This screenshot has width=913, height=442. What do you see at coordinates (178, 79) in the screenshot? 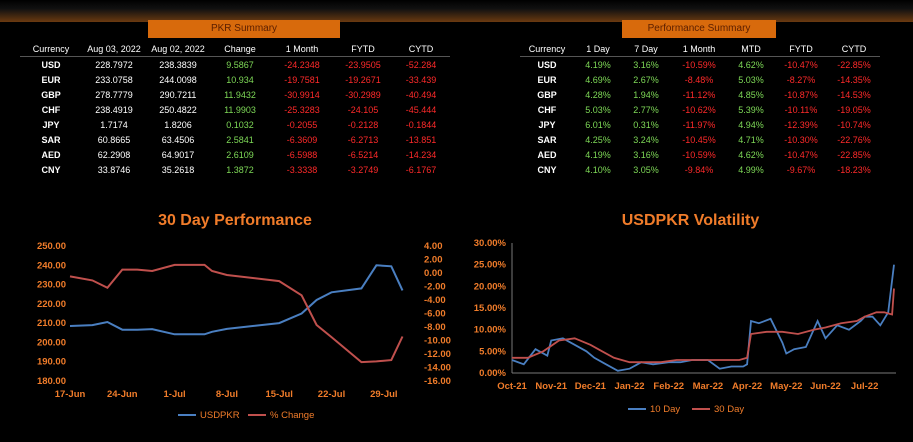
I see `value-cell: 244.0098` at bounding box center [178, 79].